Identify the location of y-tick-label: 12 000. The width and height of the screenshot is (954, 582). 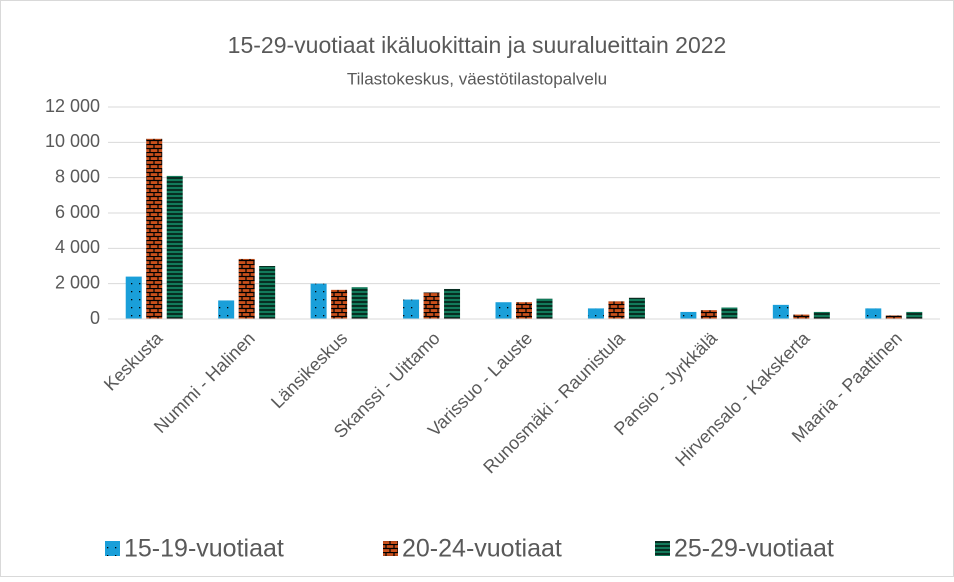
(72, 106).